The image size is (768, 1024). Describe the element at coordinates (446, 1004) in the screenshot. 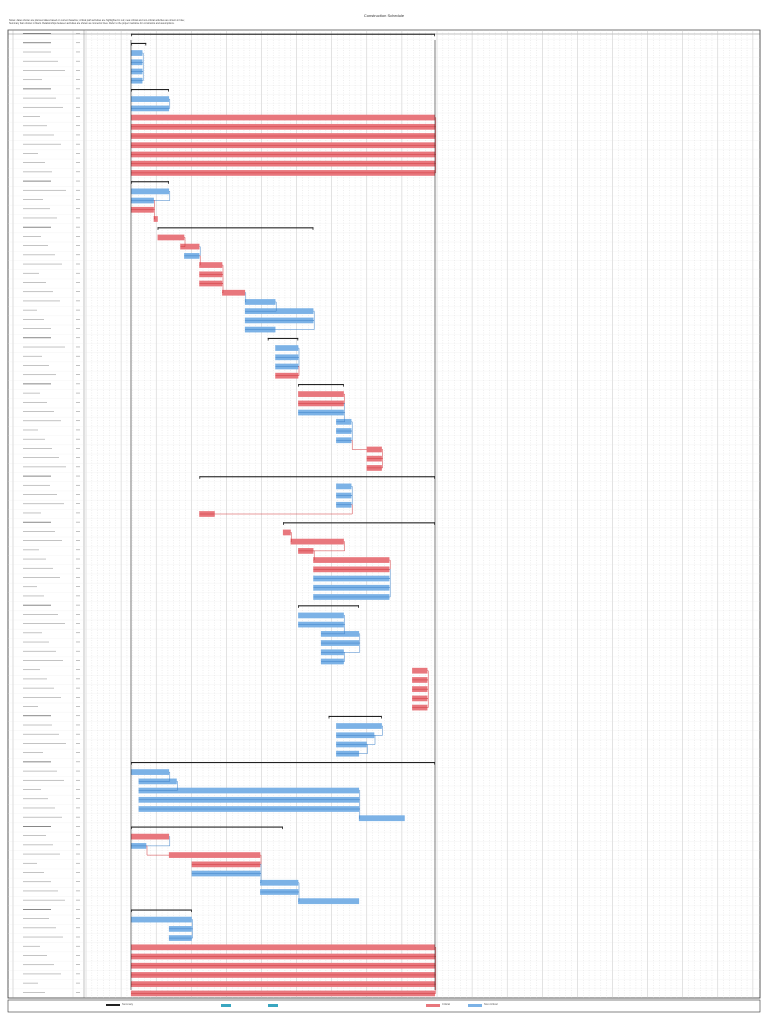

I see `legend-critical-label: Critical` at that location.